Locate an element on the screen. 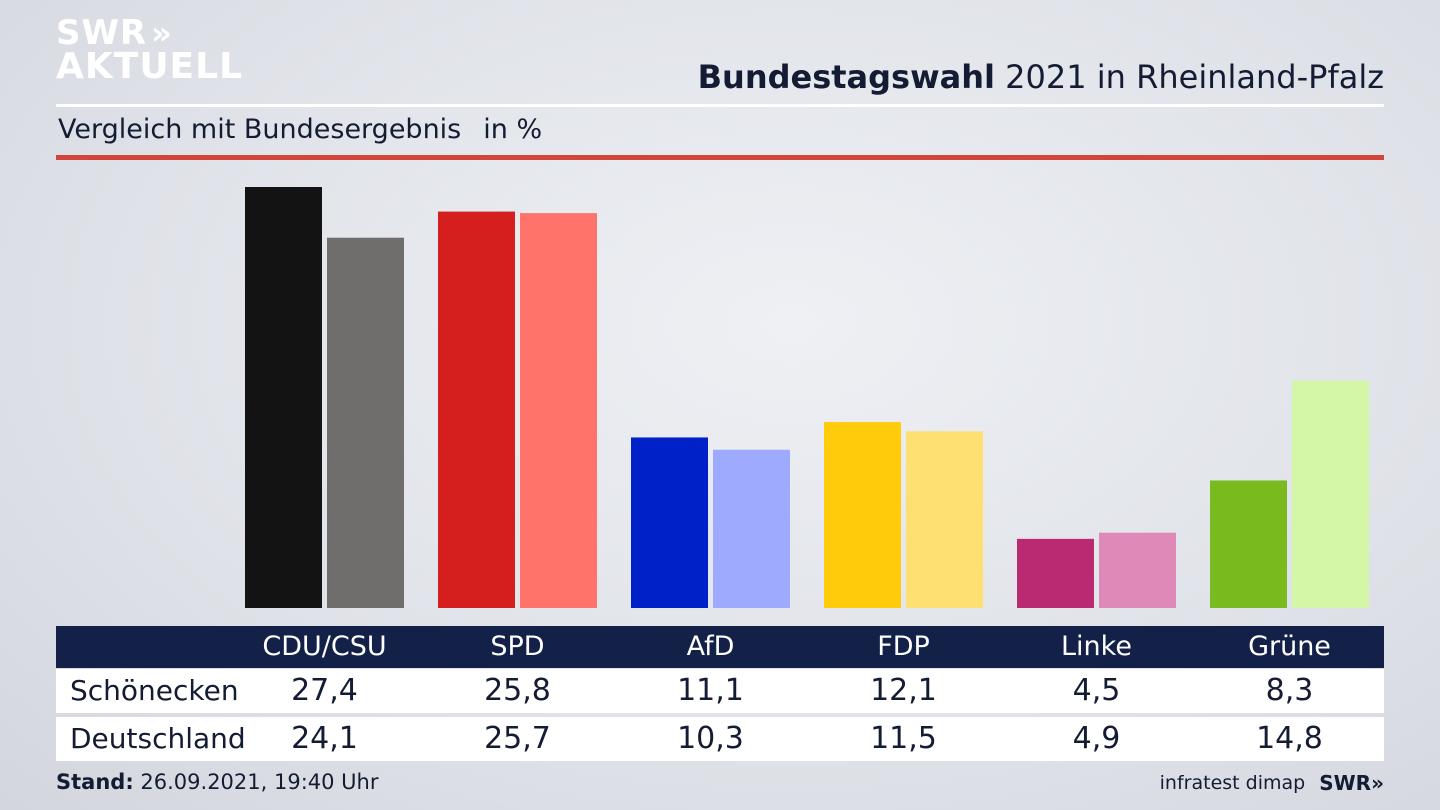  table-row-schoenecken: Schönecken 27,4 25,8 11,1 12,1 4,5 8,3 is located at coordinates (720, 691).